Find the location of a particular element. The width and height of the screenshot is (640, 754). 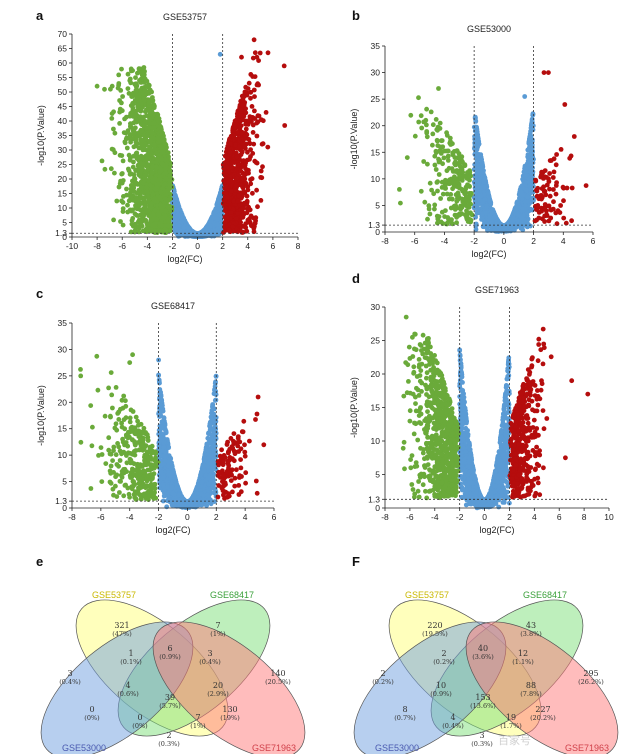

scatter-points is located at coordinates (493, 152).